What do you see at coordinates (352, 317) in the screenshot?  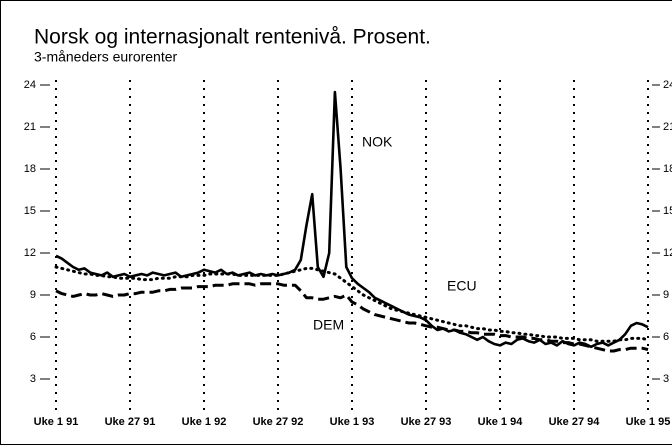 I see `series-line` at bounding box center [352, 317].